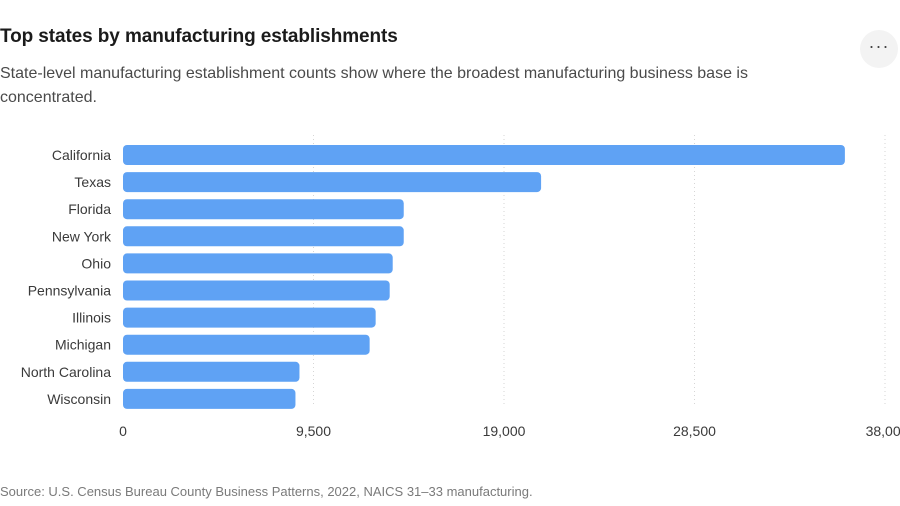 This screenshot has height=506, width=900. What do you see at coordinates (258, 263) in the screenshot?
I see `bar-ohio` at bounding box center [258, 263].